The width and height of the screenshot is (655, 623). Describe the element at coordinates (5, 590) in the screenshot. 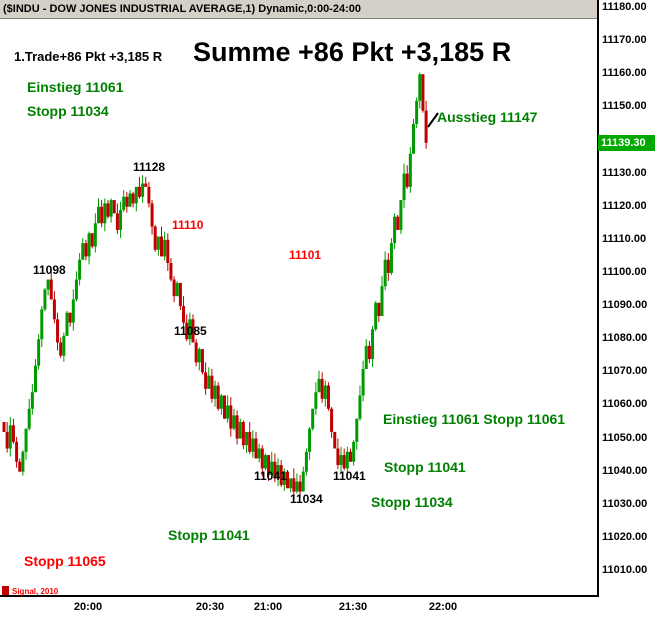

I see `watermark-logo` at that location.